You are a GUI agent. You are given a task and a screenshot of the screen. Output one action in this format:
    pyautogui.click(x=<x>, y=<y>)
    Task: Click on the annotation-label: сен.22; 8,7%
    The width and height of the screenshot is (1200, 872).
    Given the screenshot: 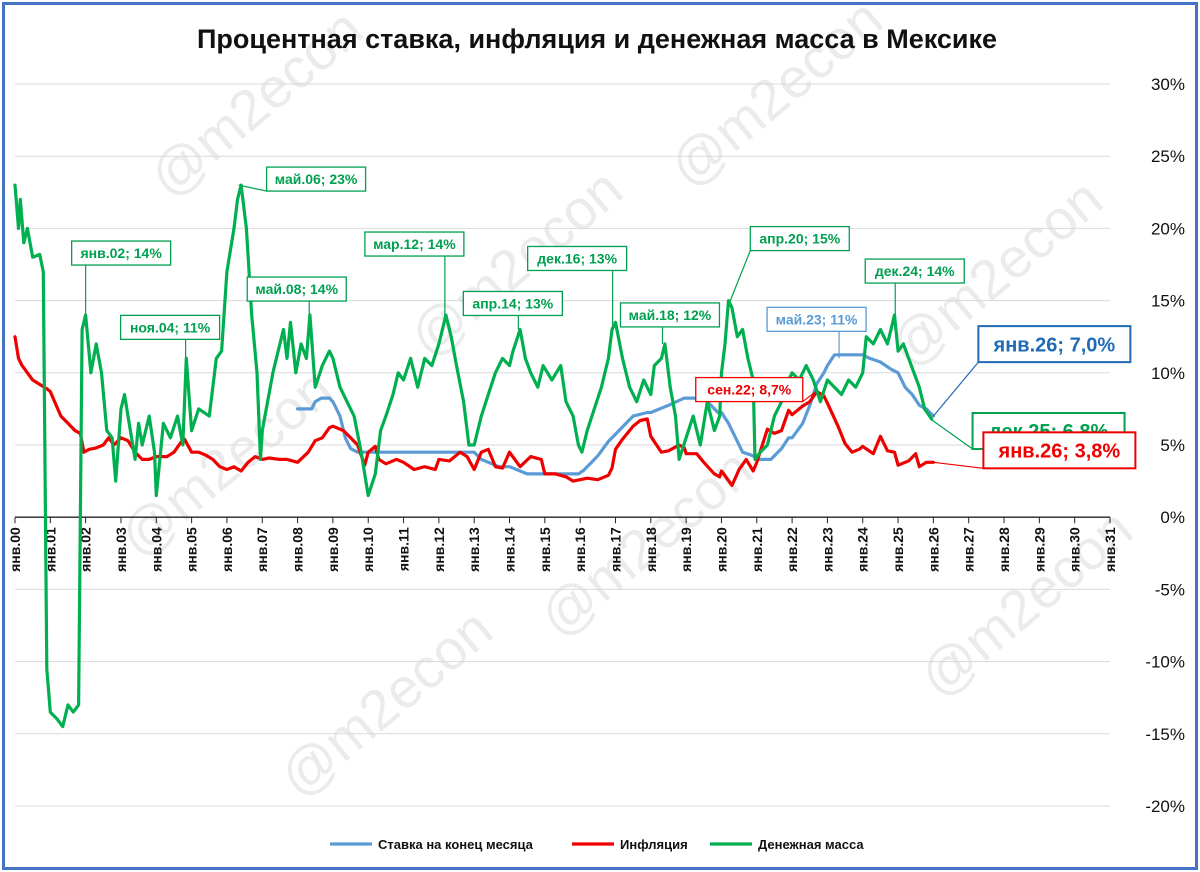 What is the action you would take?
    pyautogui.click(x=749, y=390)
    